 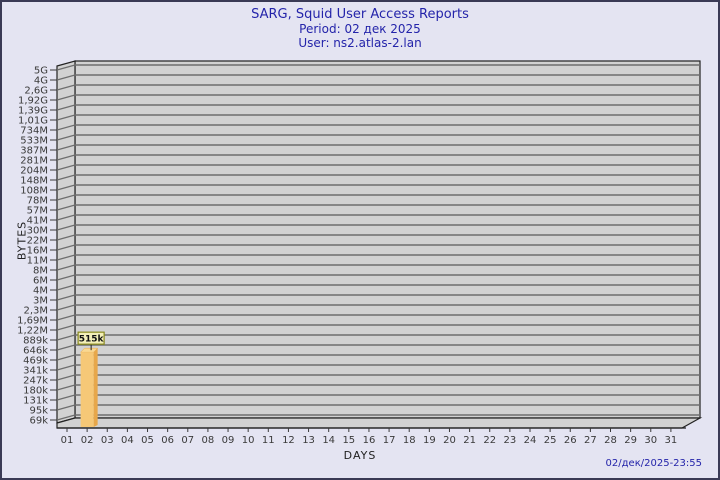 I want to click on x-tick-label: 20, so click(x=449, y=440).